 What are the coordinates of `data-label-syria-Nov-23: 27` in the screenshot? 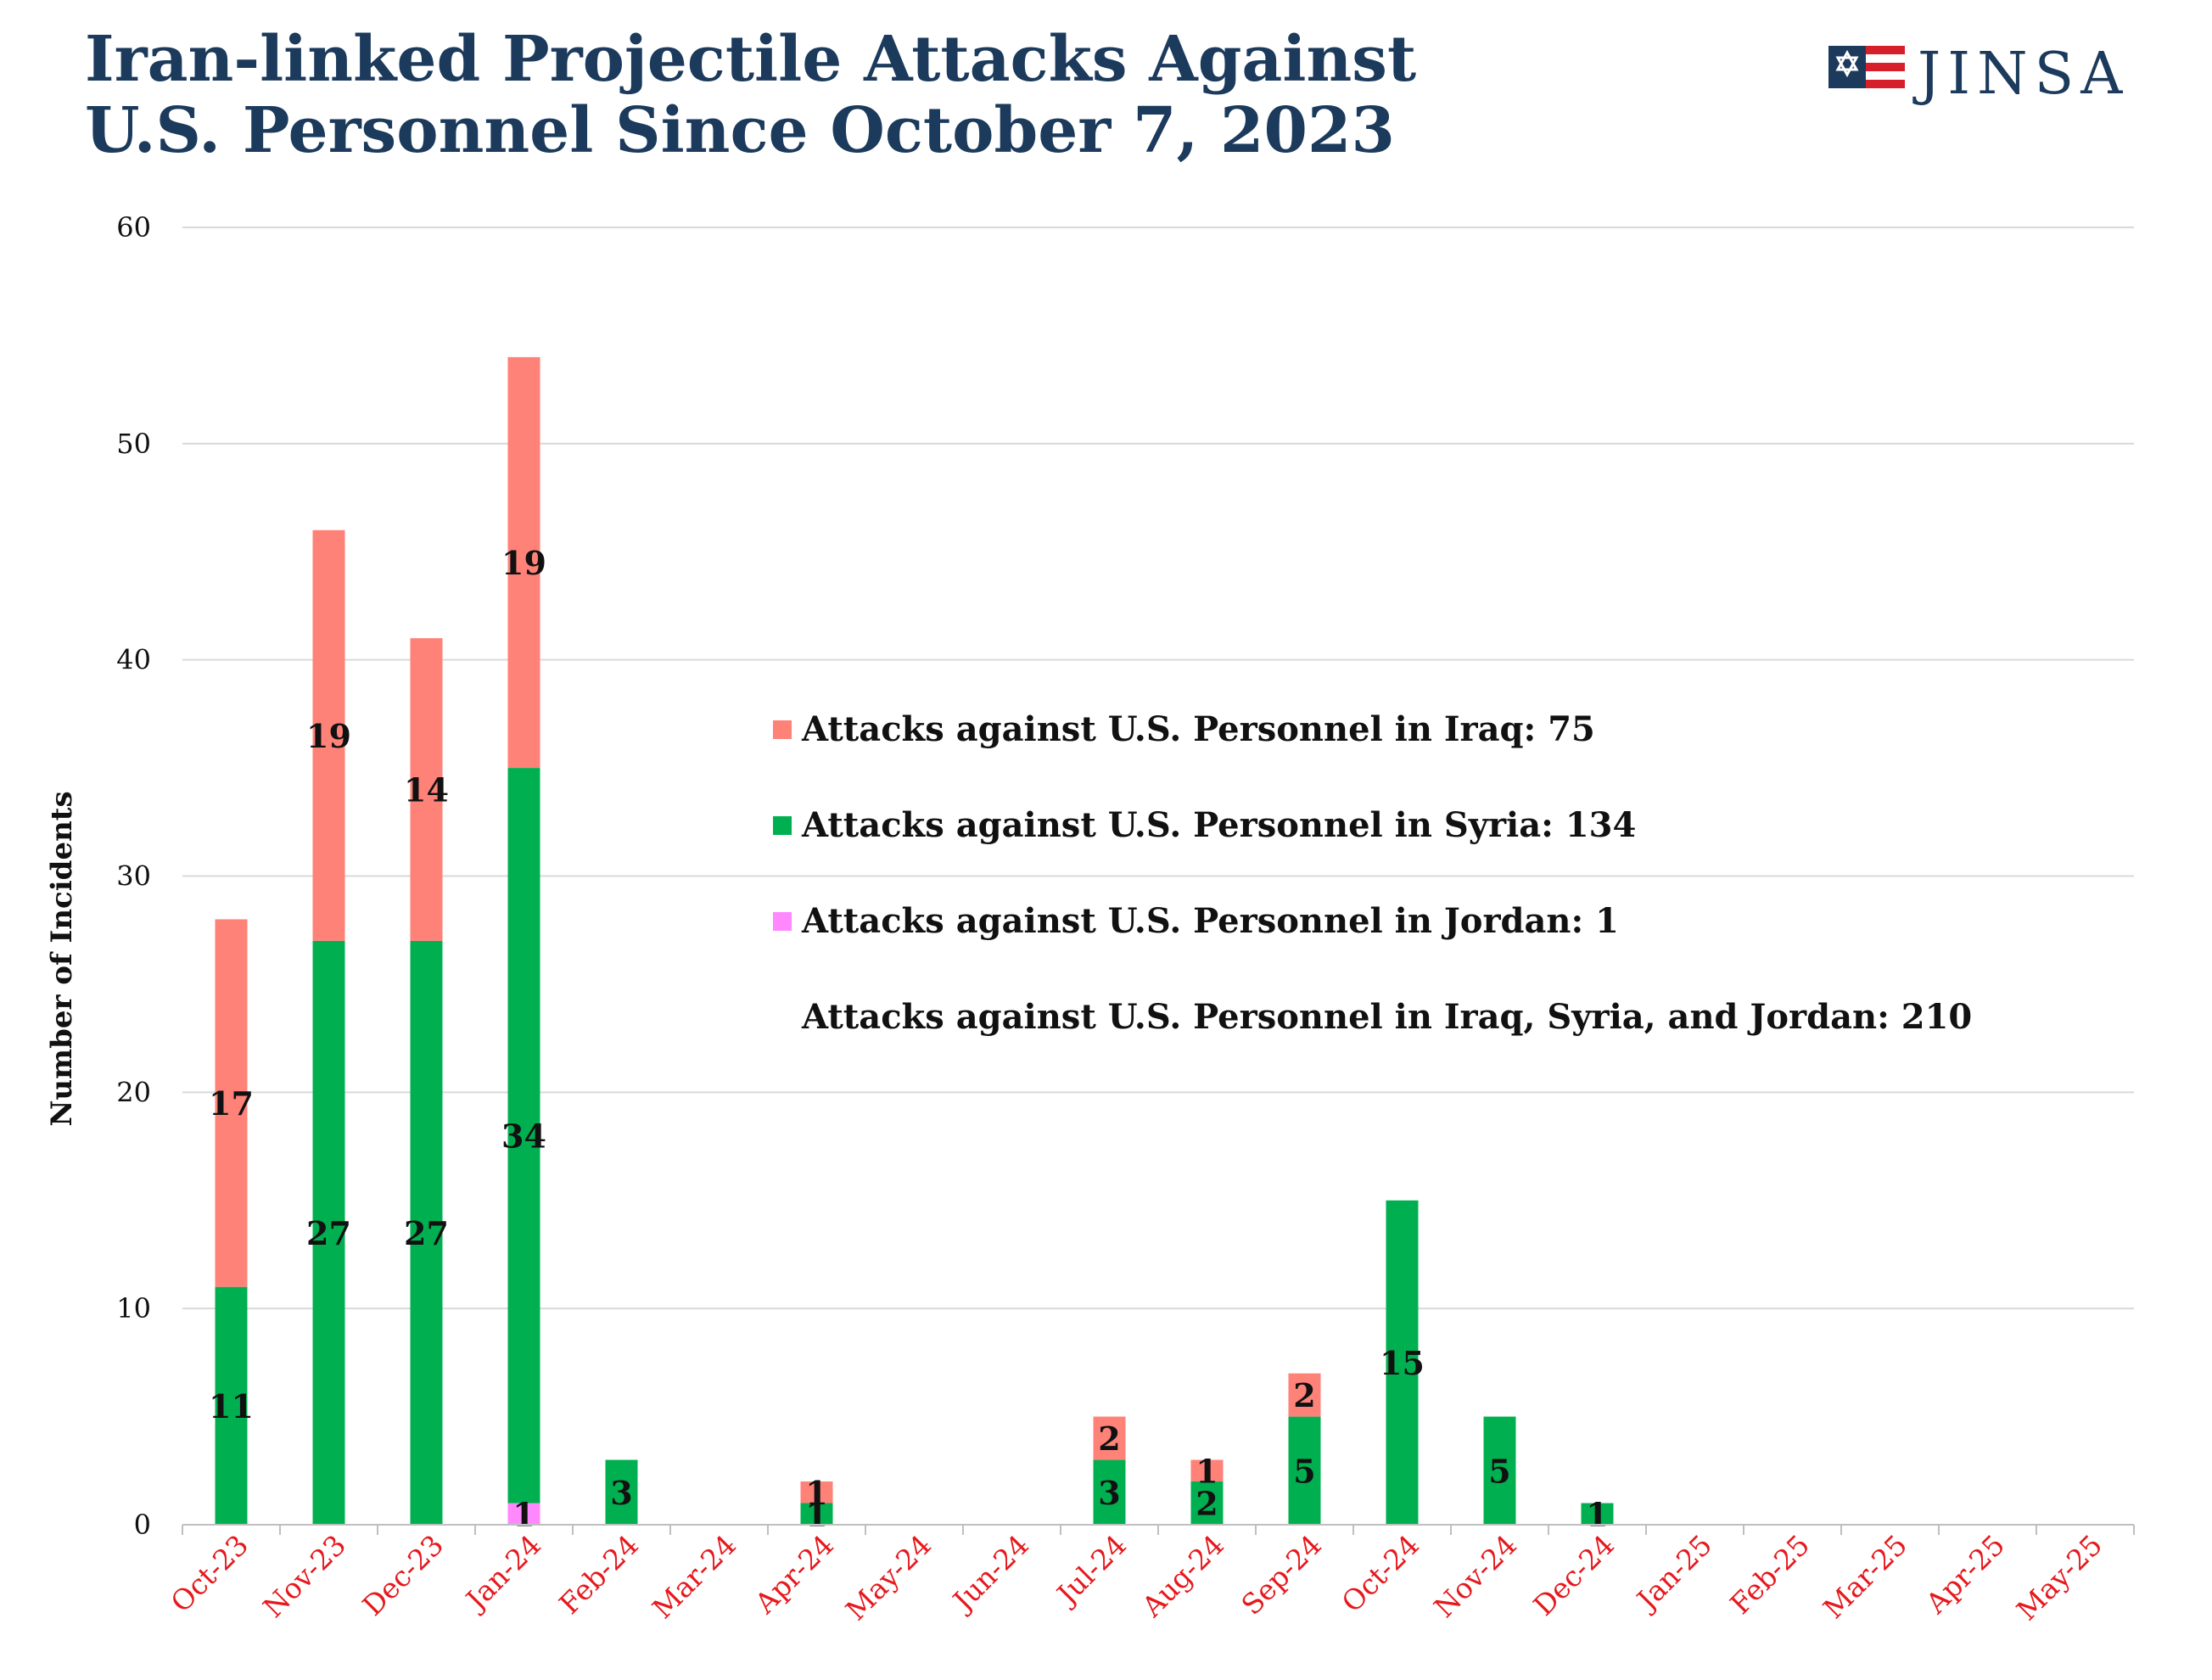 It's located at (328, 1233).